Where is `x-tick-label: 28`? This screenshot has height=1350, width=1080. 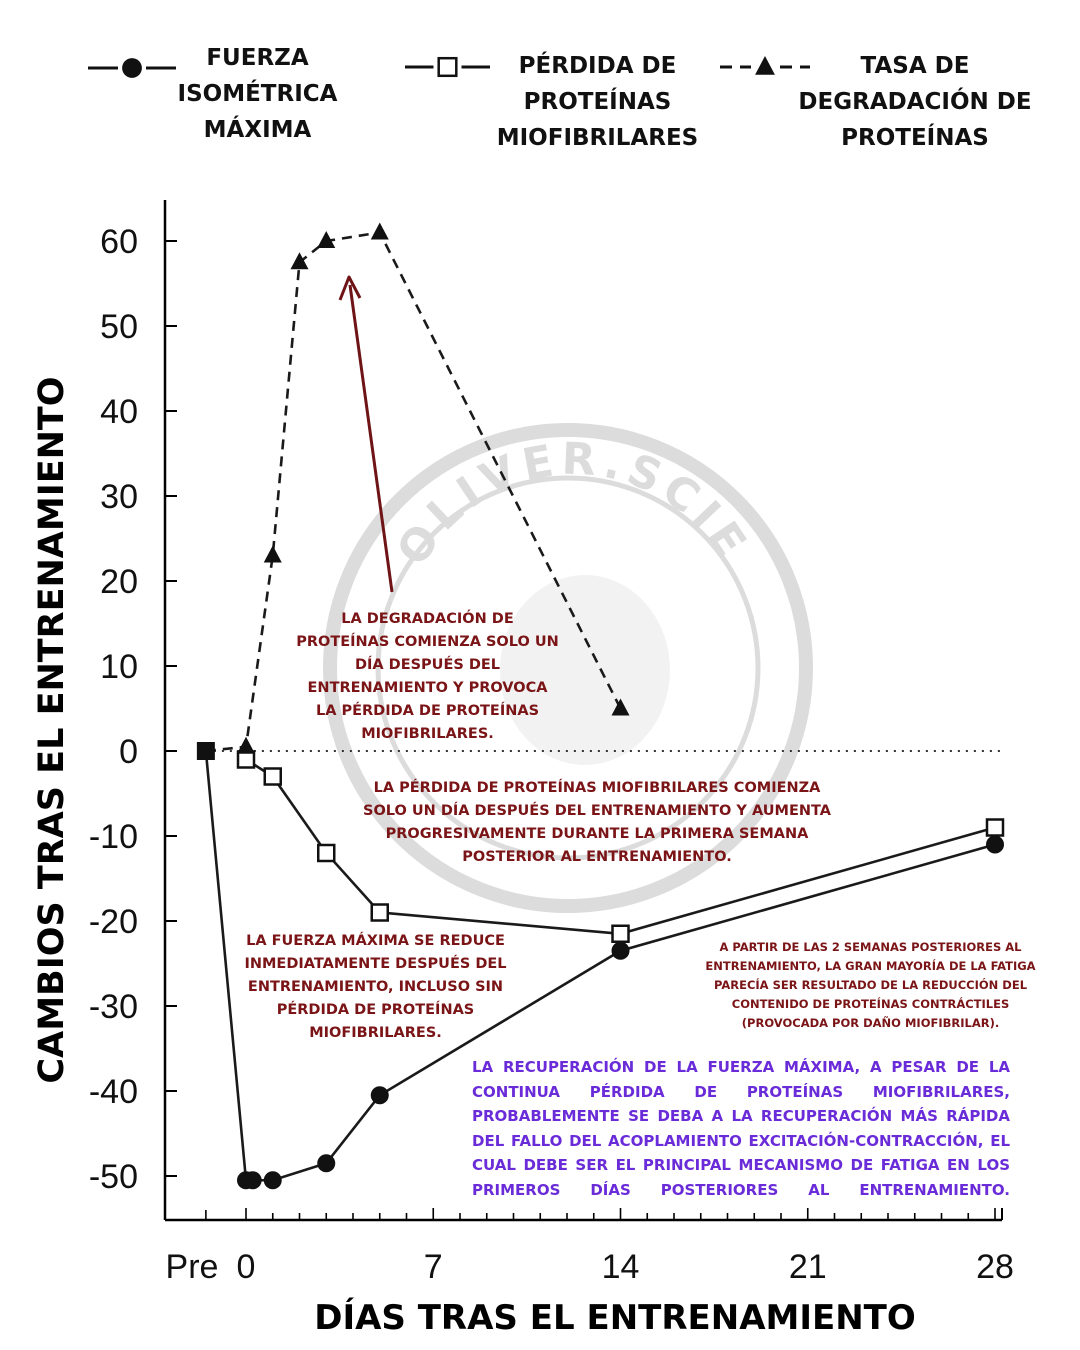
x-tick-label: 28 is located at coordinates (995, 1267).